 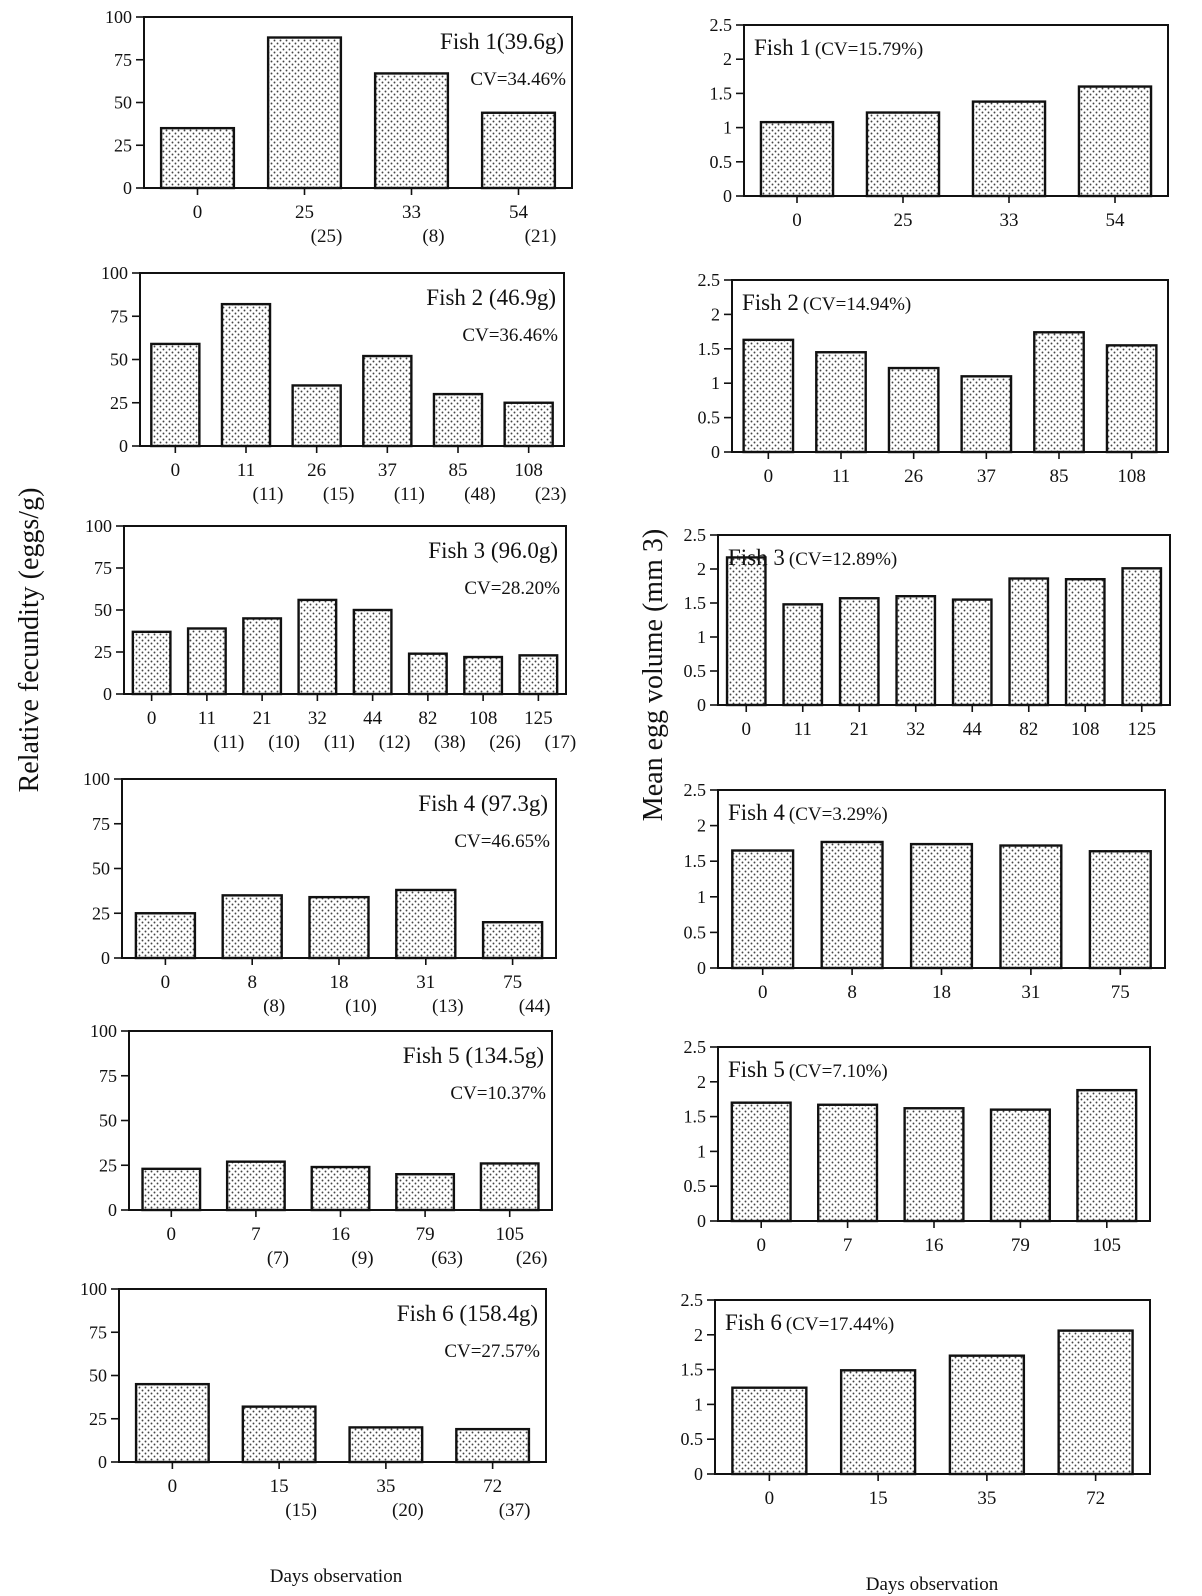 I want to click on egg-volume-panel-5: 0 0.5 1 1.5 2 2.5 0 7 16 79 105 Fish 5 (CV=7.10%), so click(x=917, y=1146).